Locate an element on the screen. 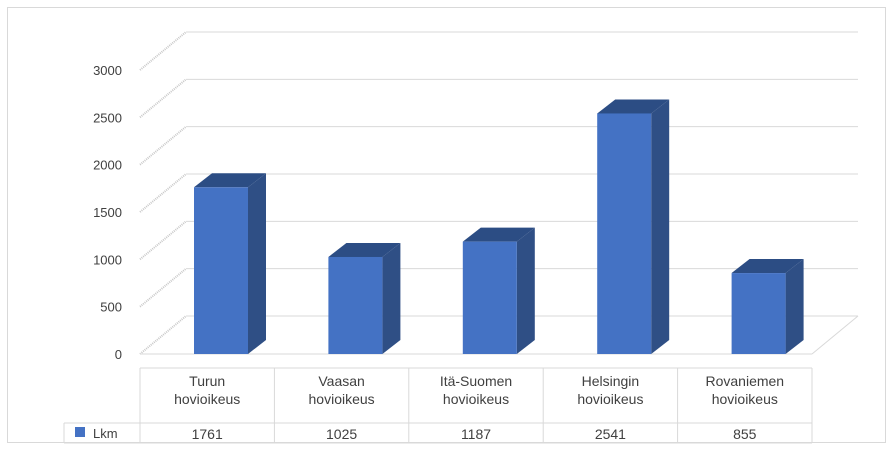 This screenshot has height=450, width=896. y-tick-label: 0 is located at coordinates (118, 354).